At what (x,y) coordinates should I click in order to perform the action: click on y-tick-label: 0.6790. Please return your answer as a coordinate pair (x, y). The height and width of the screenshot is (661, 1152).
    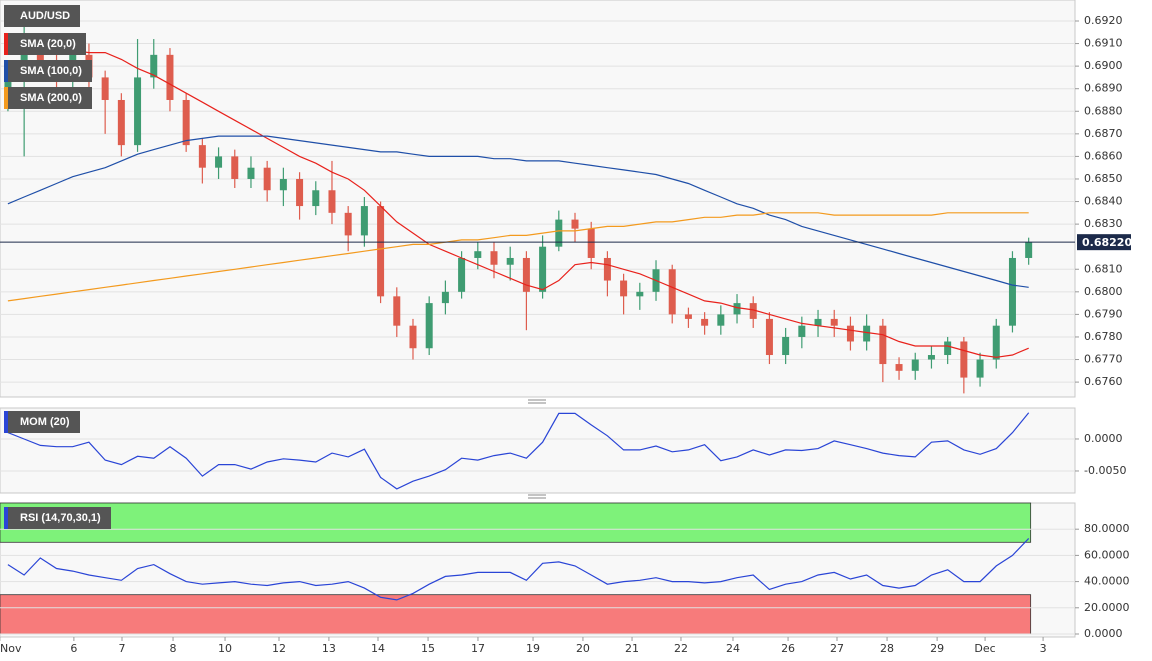
    Looking at the image, I should click on (1103, 313).